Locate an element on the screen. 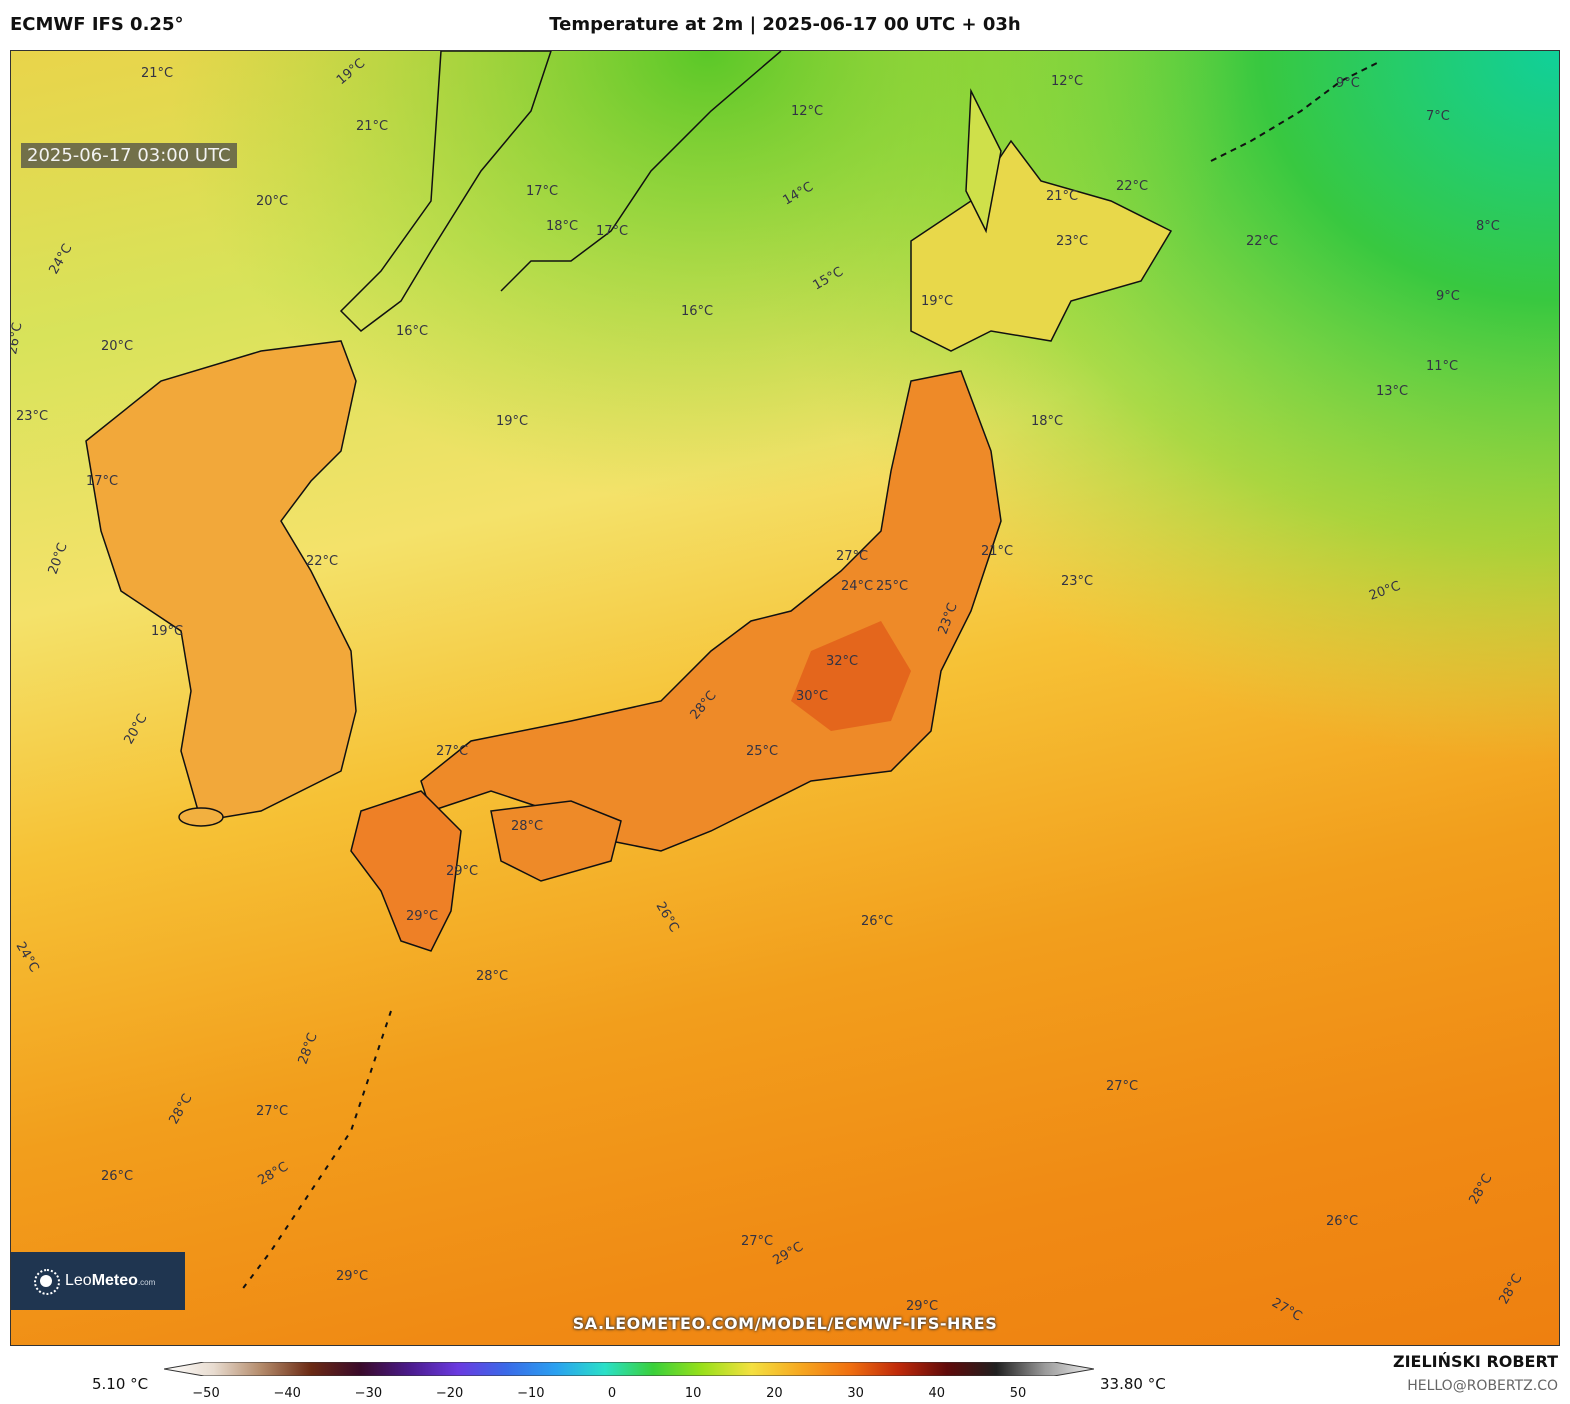 The width and height of the screenshot is (1570, 1404). sun-icon is located at coordinates (46, 1281).